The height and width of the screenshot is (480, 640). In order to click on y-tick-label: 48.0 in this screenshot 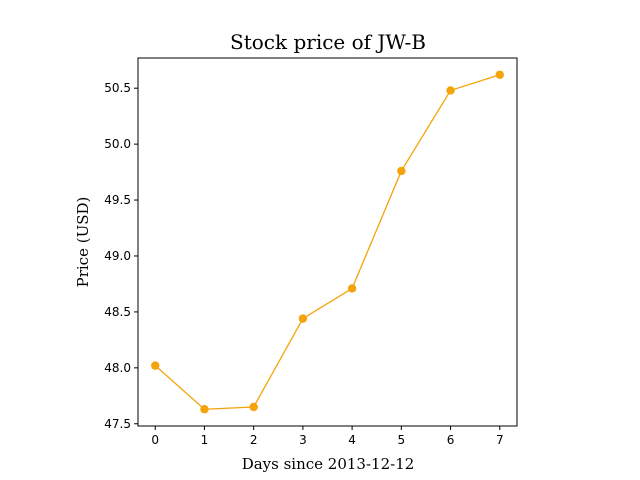, I will do `click(117, 368)`.